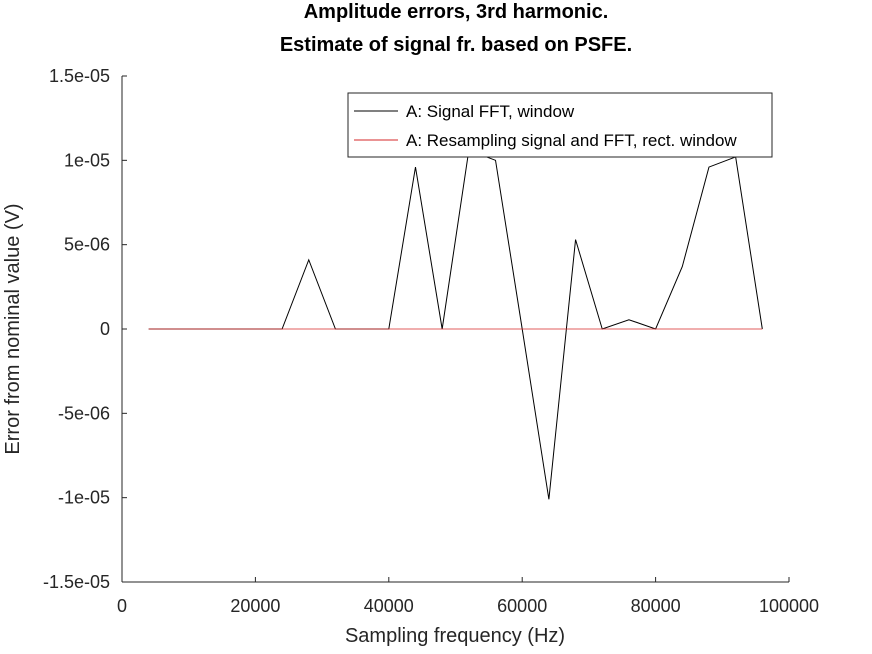  I want to click on x-axis-label: Sampling frequency (Hz), so click(455, 636).